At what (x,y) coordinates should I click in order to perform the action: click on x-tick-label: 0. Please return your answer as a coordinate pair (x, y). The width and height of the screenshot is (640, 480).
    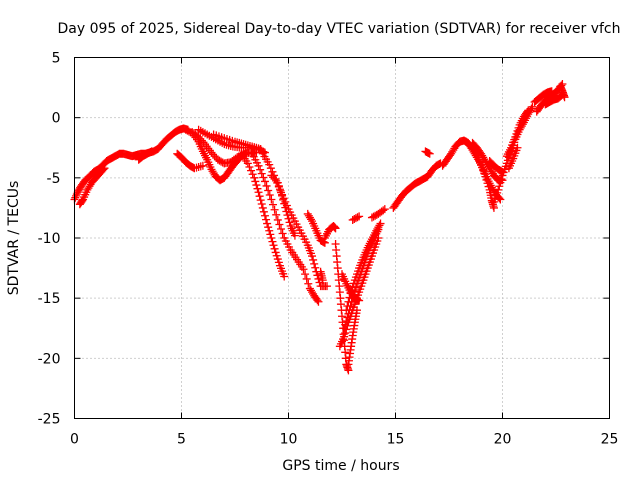
    Looking at the image, I should click on (74, 440).